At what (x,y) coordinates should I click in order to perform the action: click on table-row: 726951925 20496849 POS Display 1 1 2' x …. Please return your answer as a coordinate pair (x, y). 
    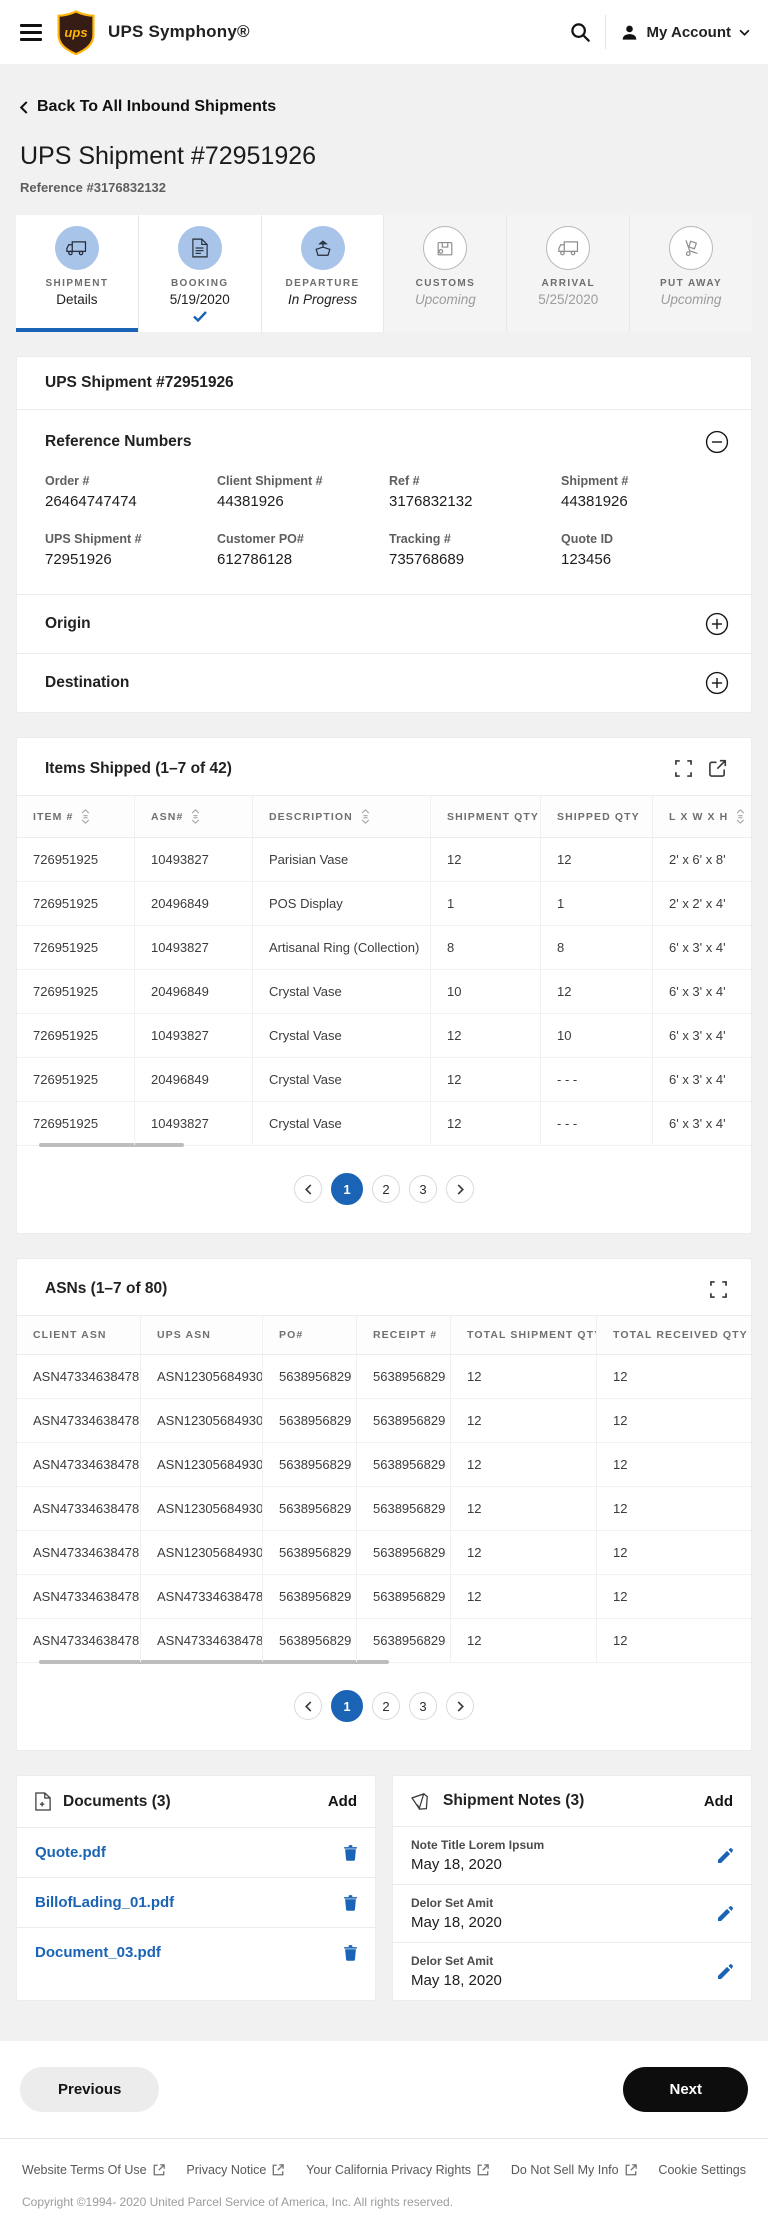
    Looking at the image, I should click on (384, 904).